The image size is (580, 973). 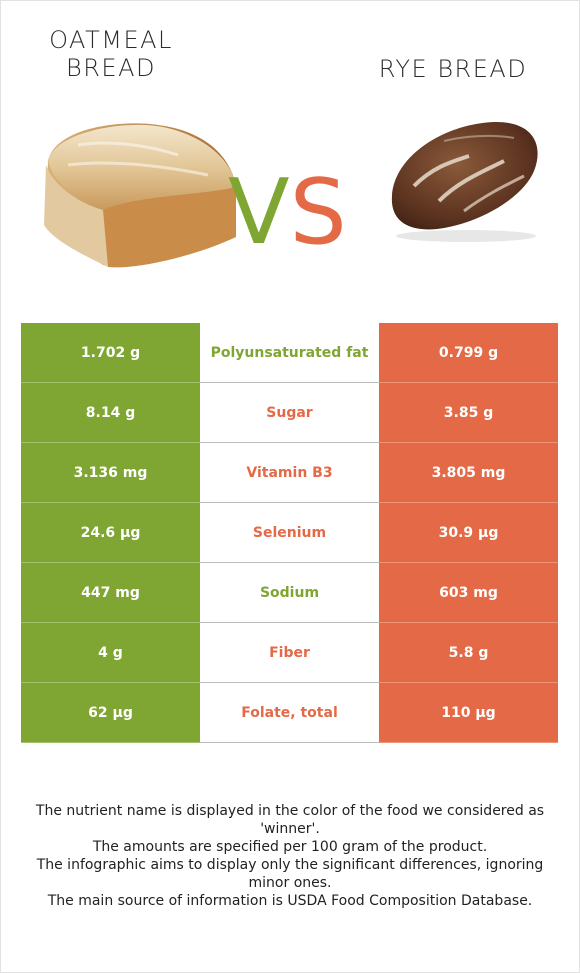 I want to click on oatmeal-bread-image, so click(x=140, y=195).